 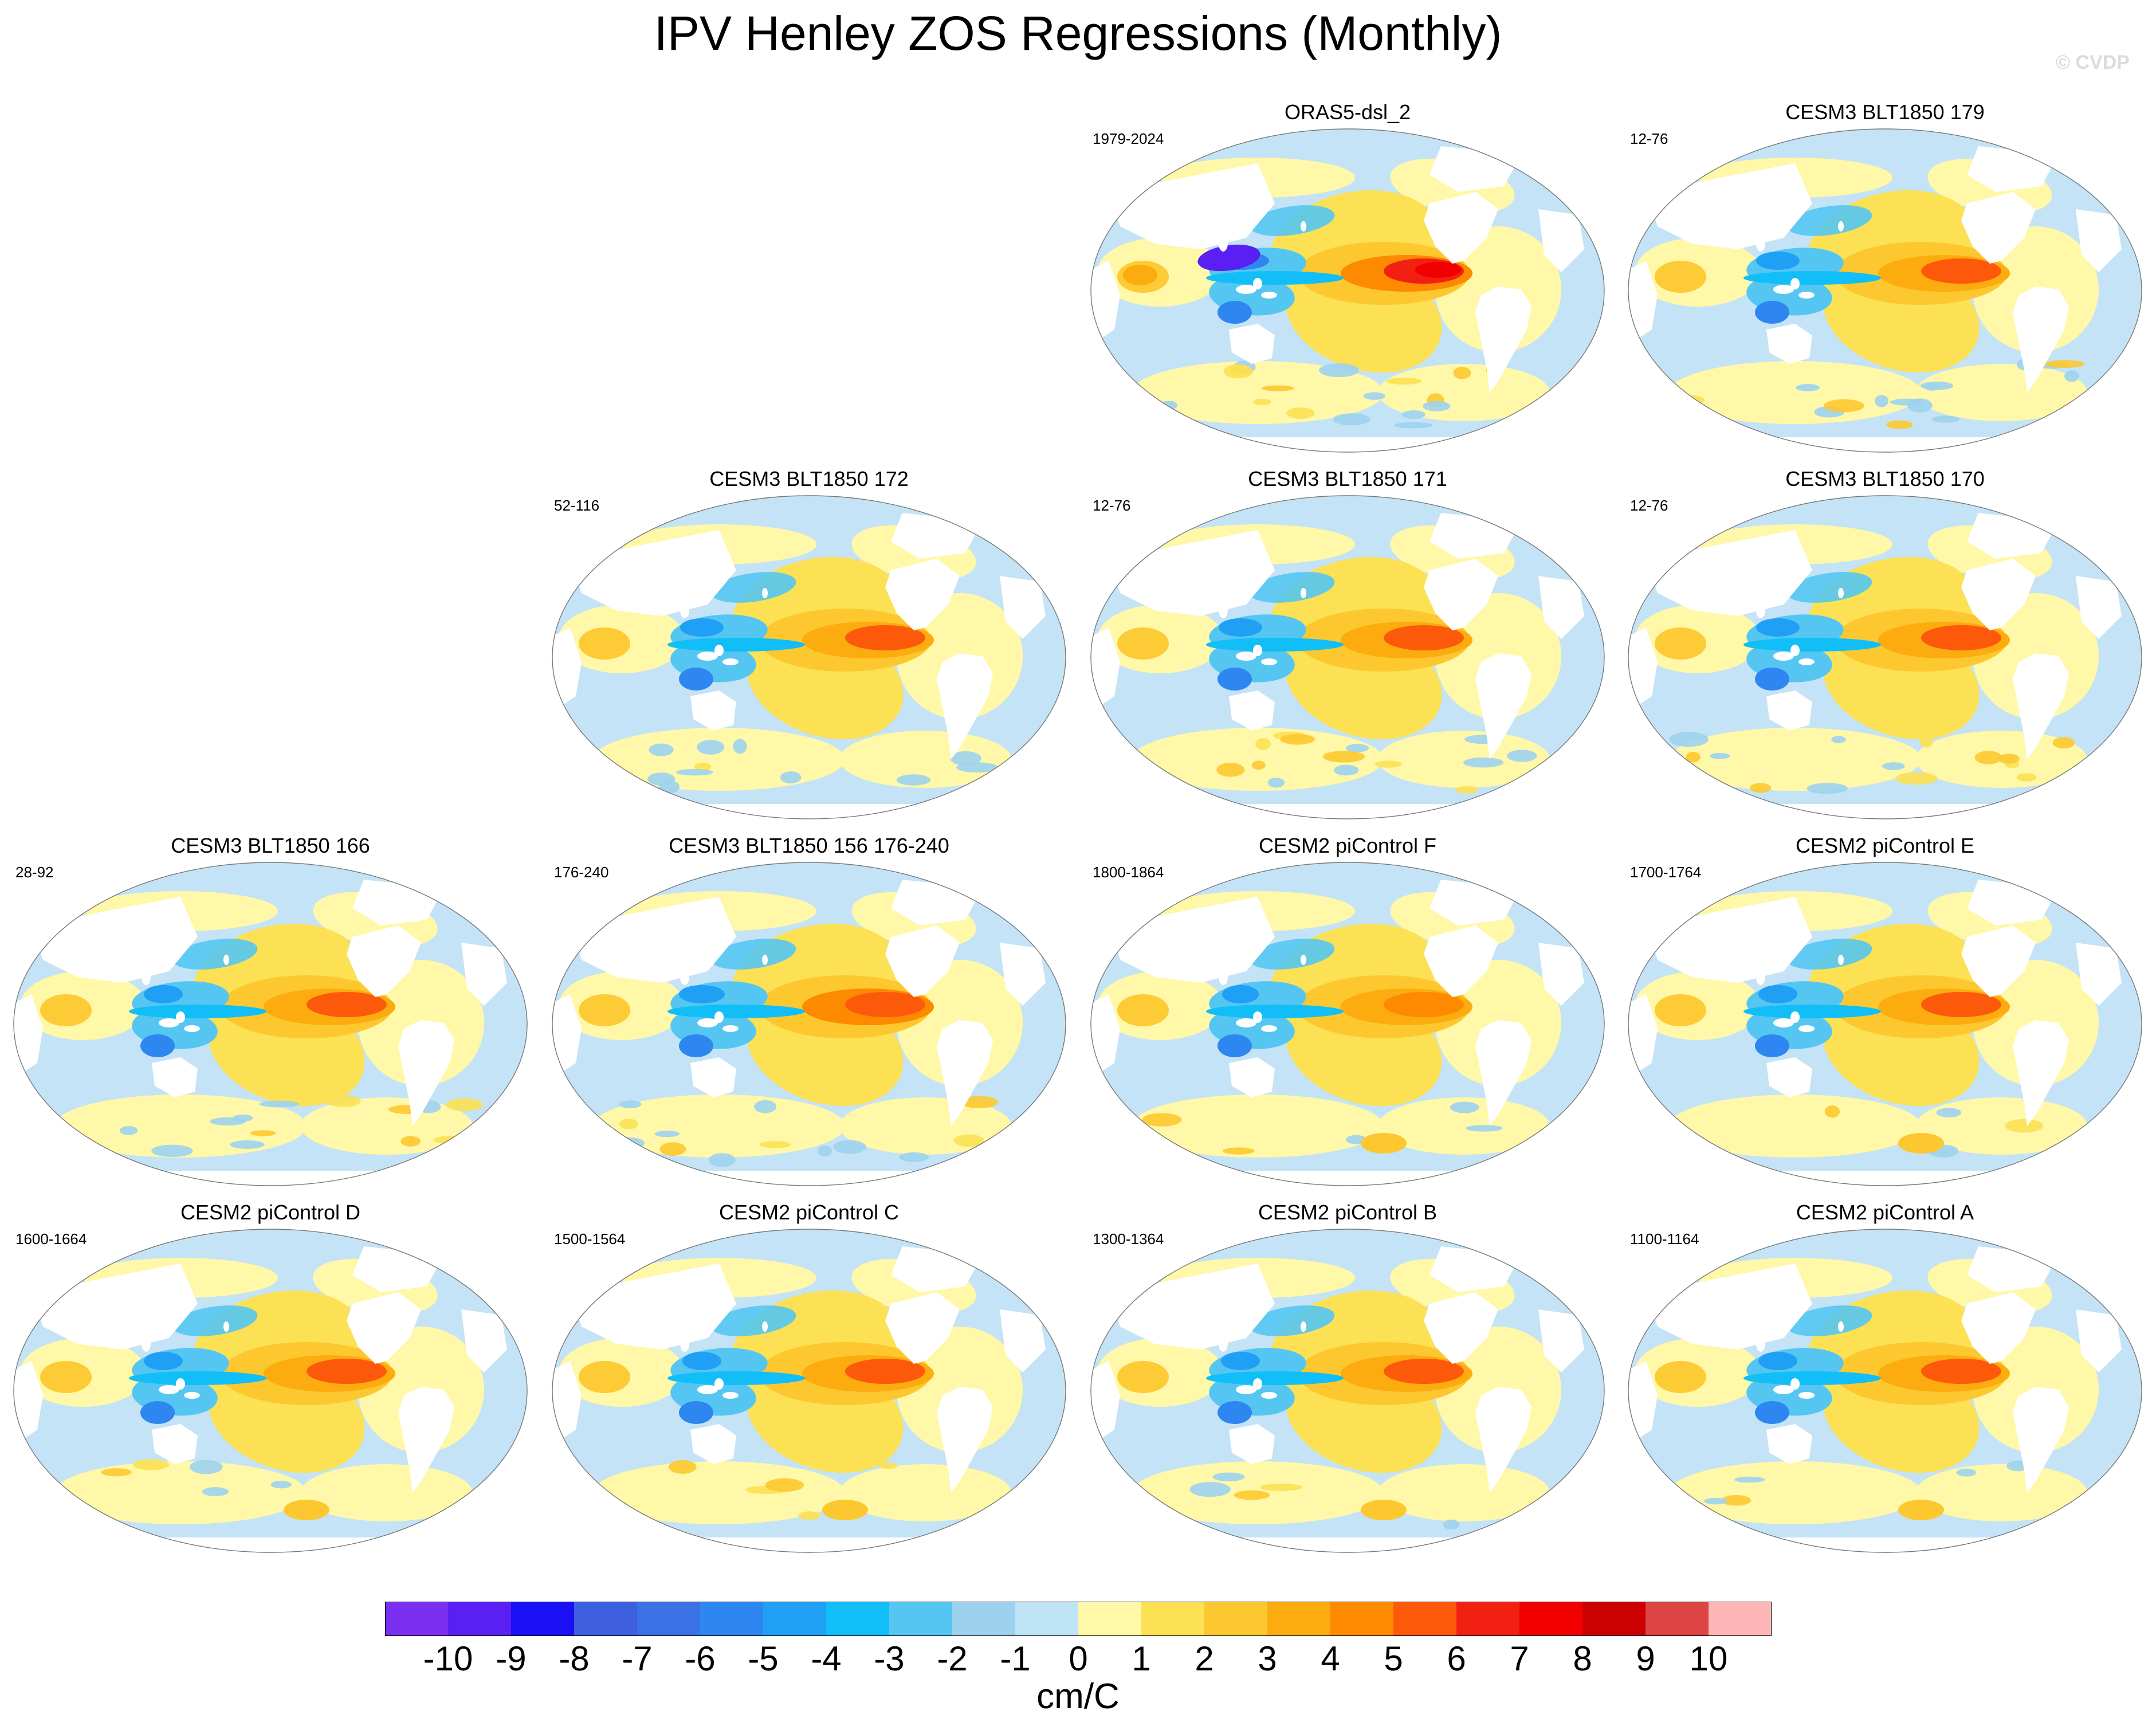 I want to click on colorbar-units: cm/C, so click(x=1078, y=1697).